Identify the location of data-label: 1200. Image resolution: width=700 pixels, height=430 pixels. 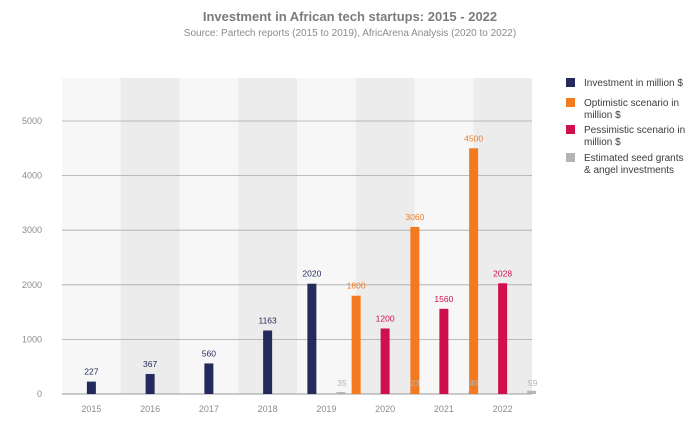
(385, 318).